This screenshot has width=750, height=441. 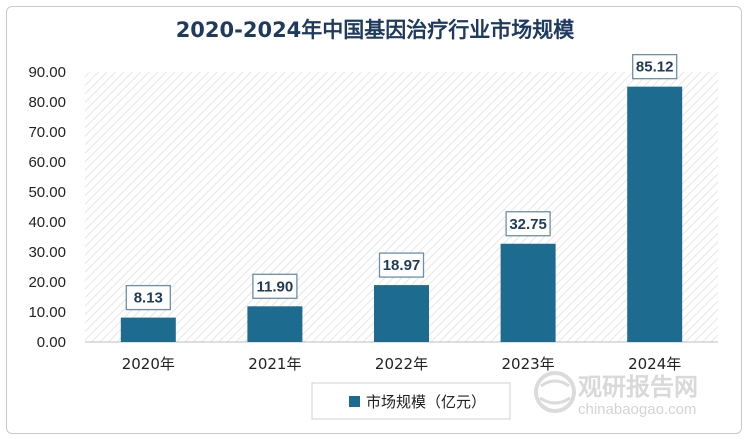 I want to click on y-tick-label: 20.00, so click(x=47, y=282).